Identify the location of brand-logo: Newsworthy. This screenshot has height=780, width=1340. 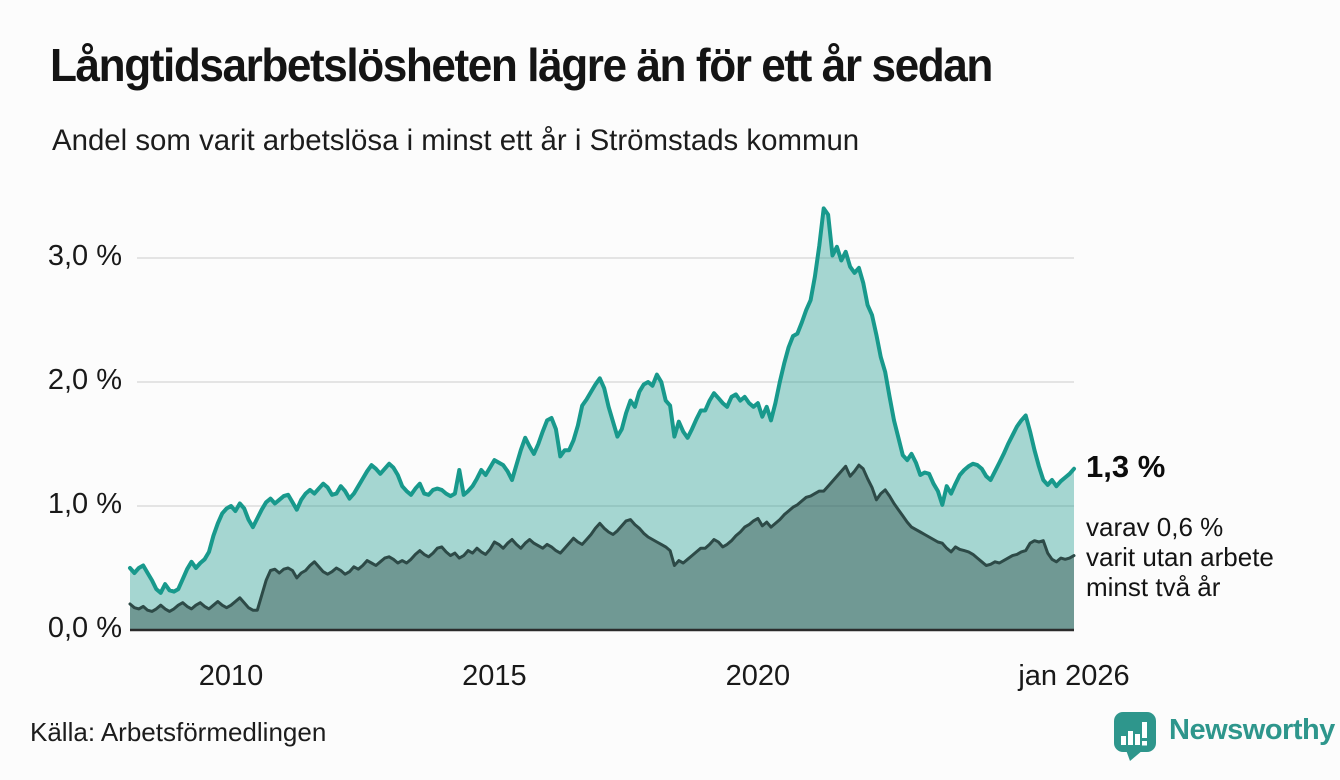
(1224, 736).